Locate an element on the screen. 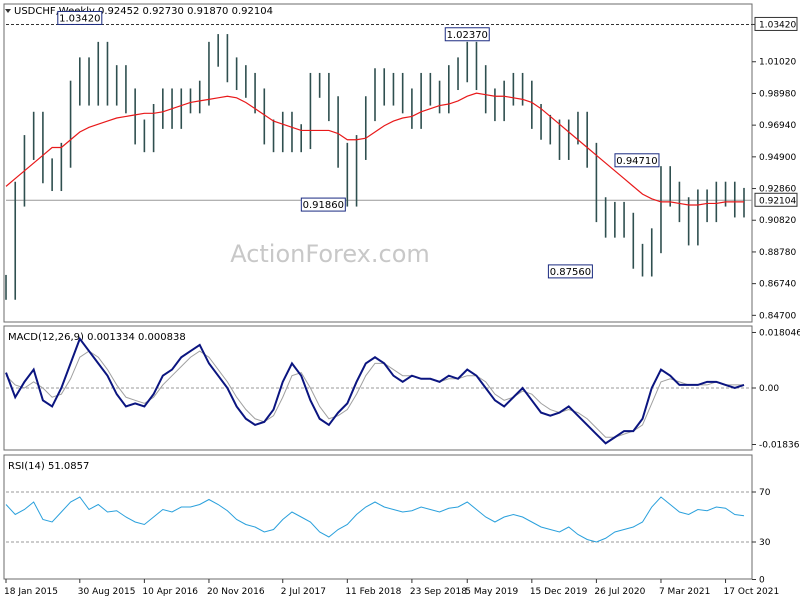  price-y-tick-label: 0.86740 is located at coordinates (777, 285).